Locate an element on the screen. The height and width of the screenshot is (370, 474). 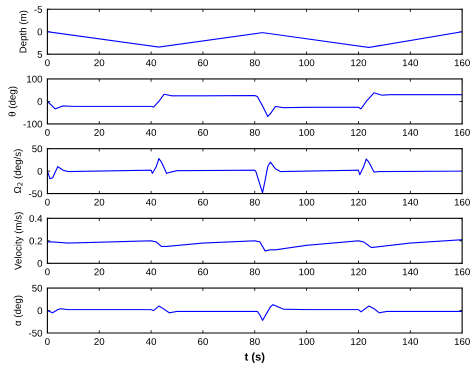
y-axis-title: α (deg) is located at coordinates (18, 311).